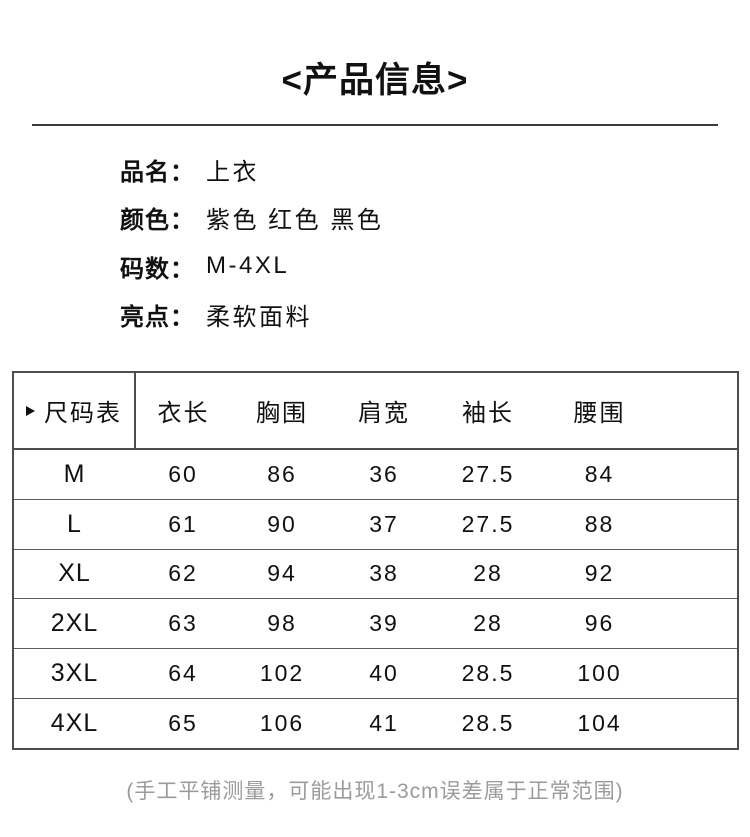 This screenshot has width=750, height=837. I want to click on size-row-l: L 61 90 37 27.5 88, so click(375, 524).